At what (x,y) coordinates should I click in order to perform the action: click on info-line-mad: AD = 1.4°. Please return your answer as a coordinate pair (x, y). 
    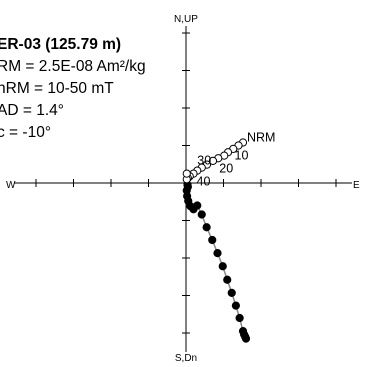
    Looking at the image, I should click on (32, 110).